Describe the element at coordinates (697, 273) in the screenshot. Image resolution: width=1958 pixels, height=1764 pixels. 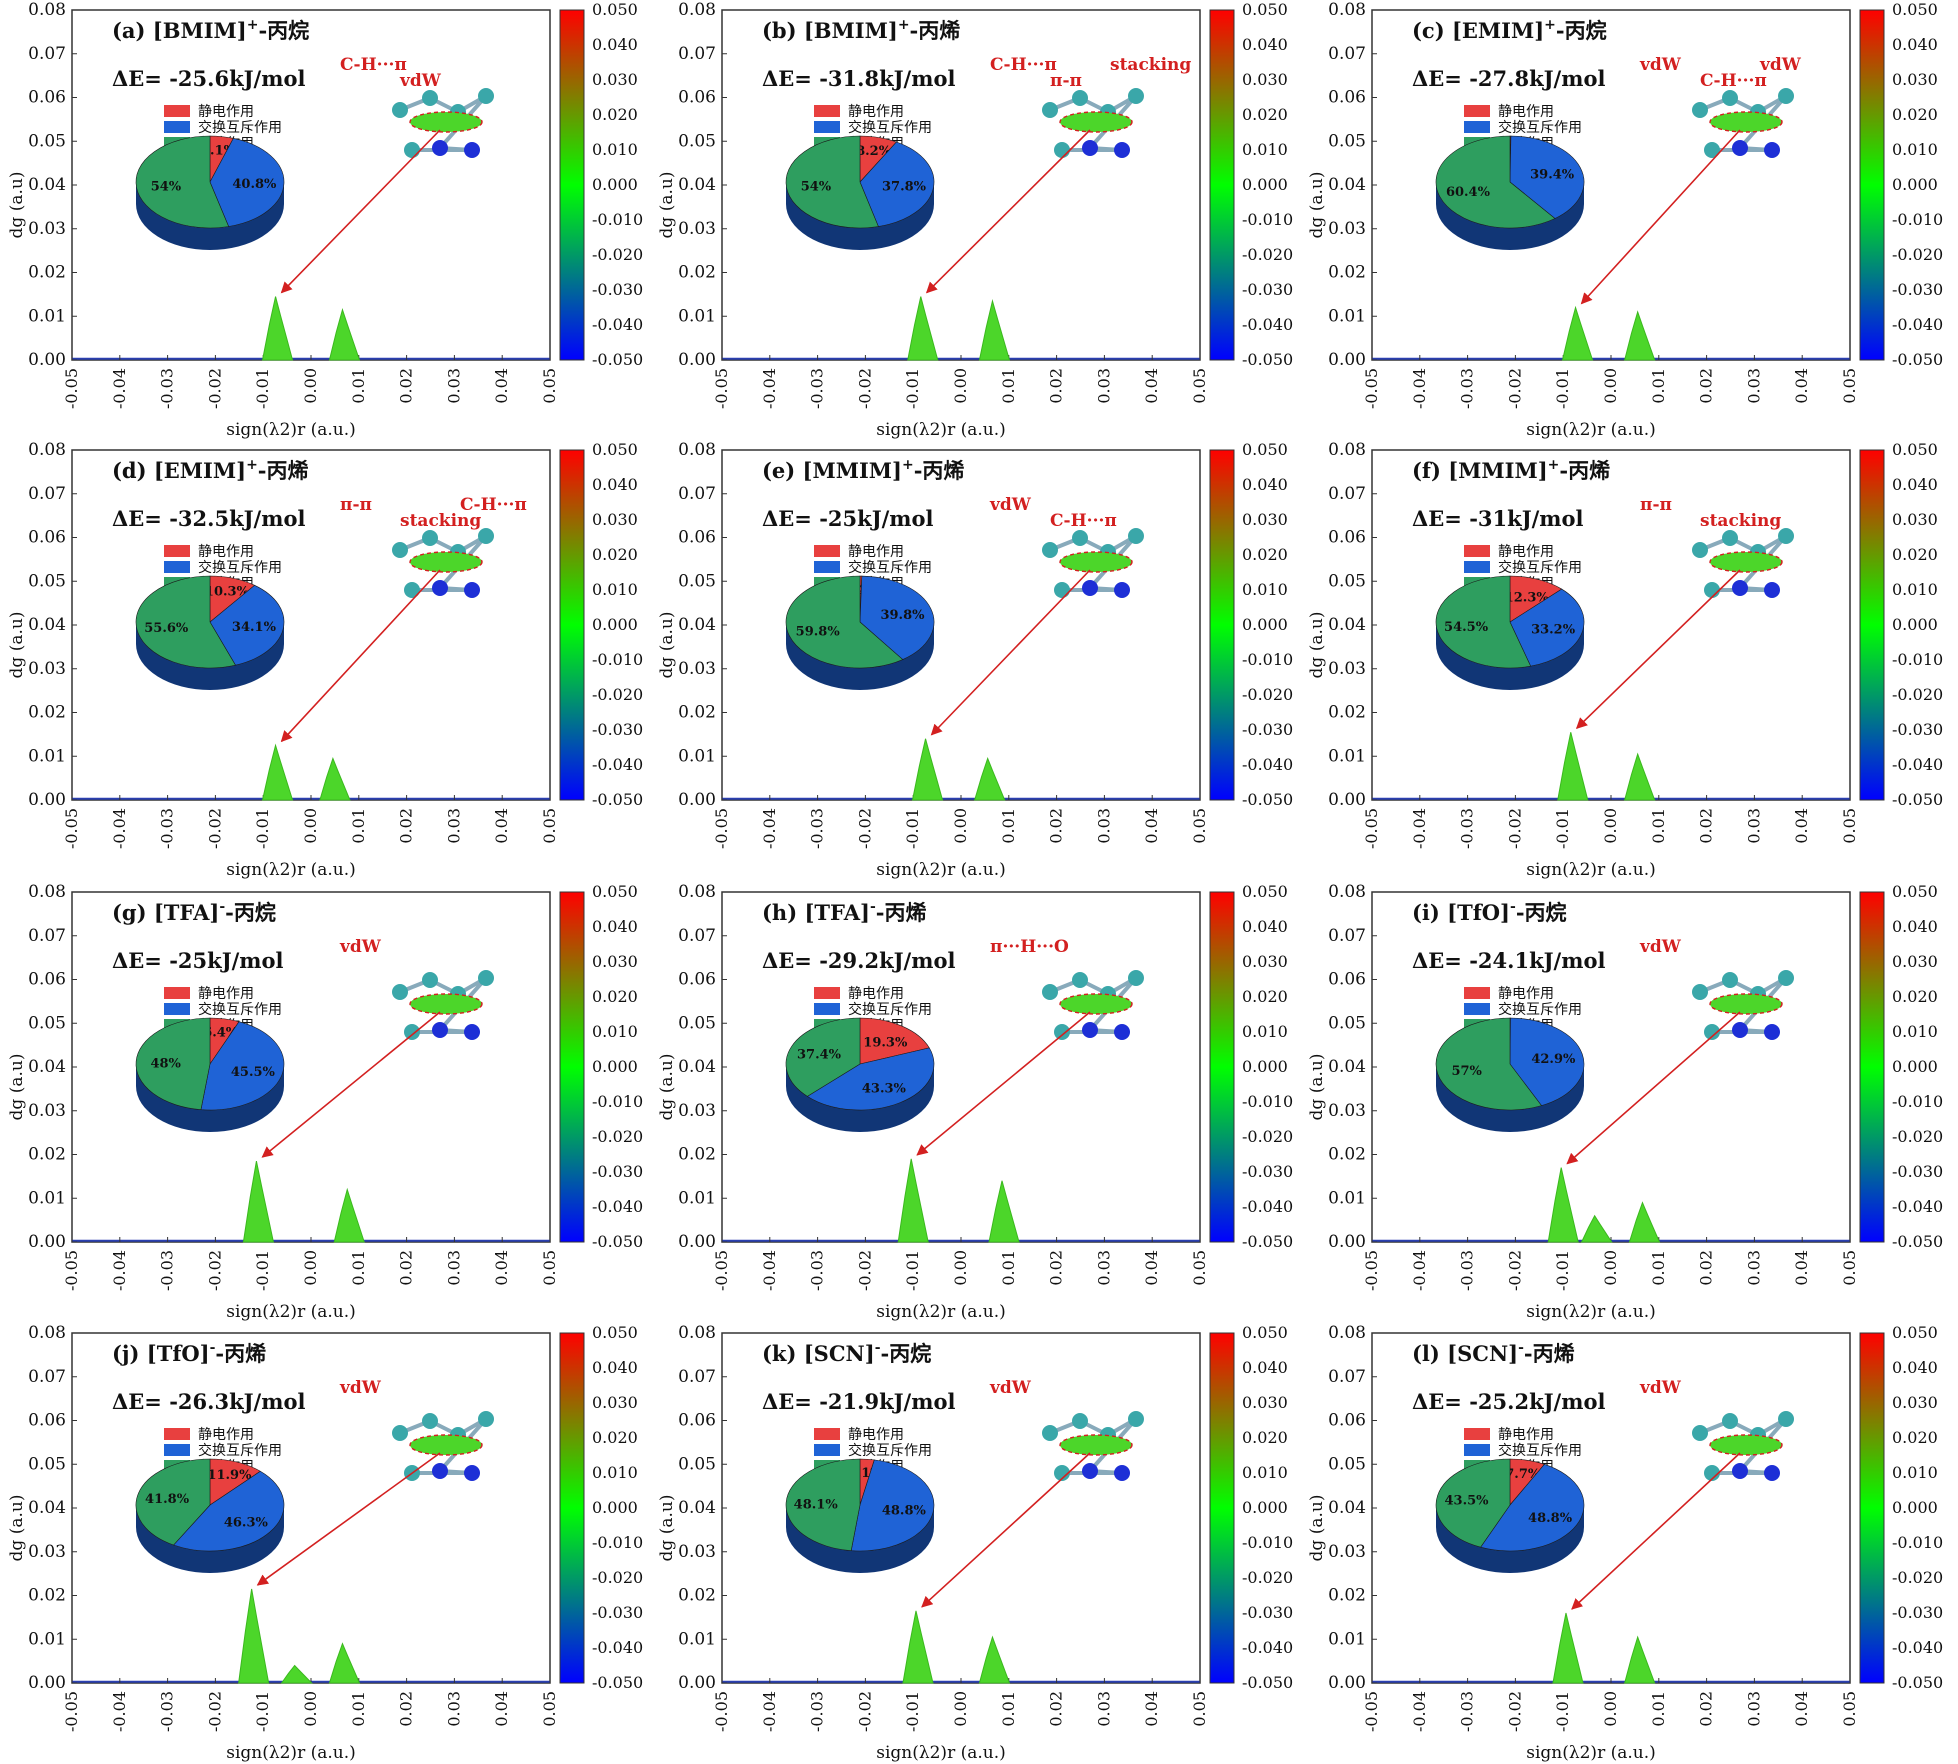
I see `y-tick-label: 0.02` at that location.